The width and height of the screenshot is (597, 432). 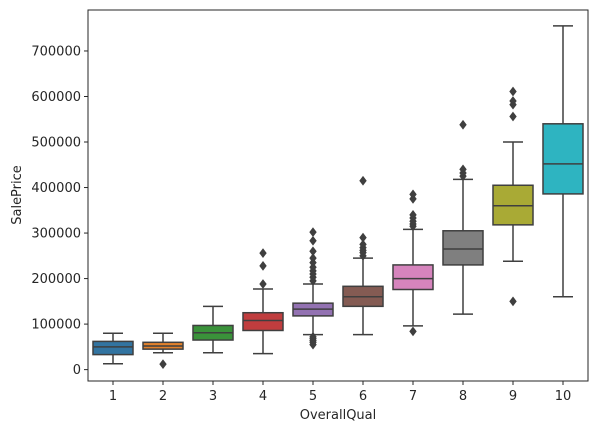 What do you see at coordinates (56, 51) in the screenshot?
I see `y-tick-label: 700000` at bounding box center [56, 51].